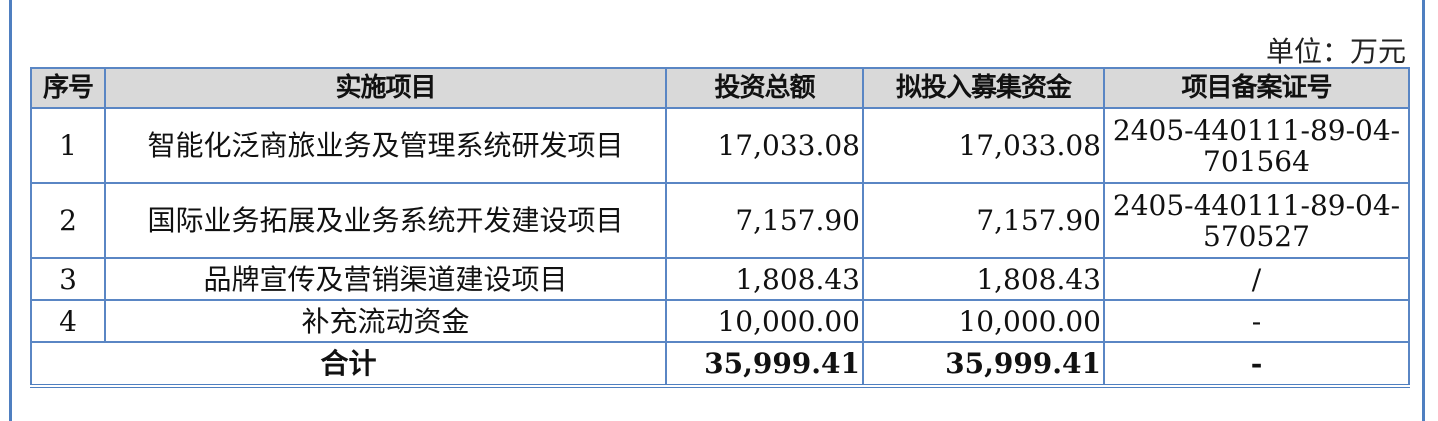  Describe the element at coordinates (1423, 210) in the screenshot. I see `page-frame-right` at that location.